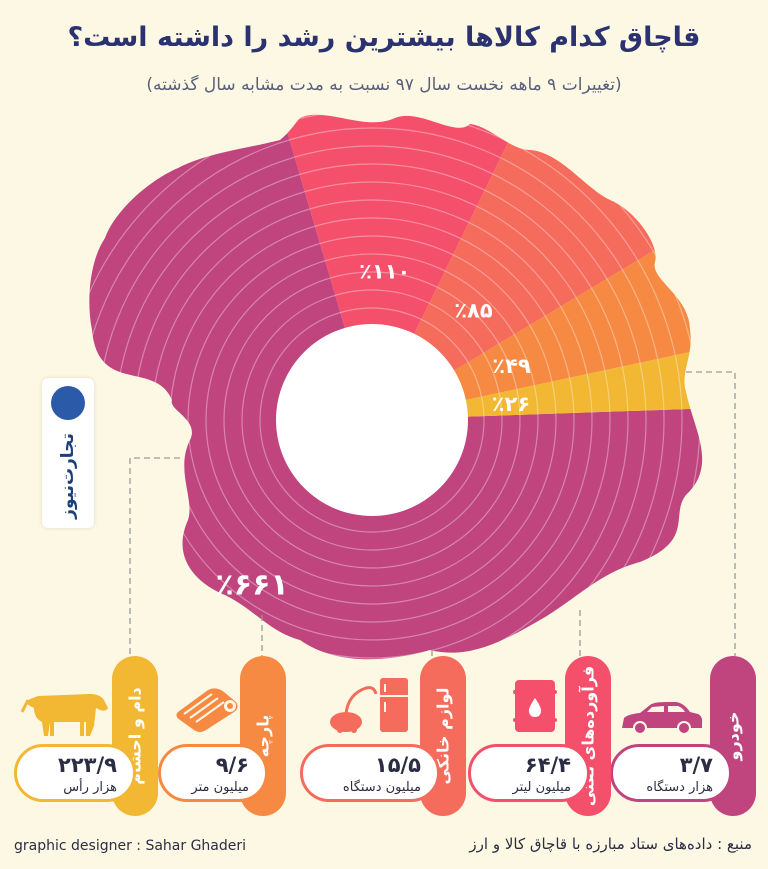 Image resolution: width=768 pixels, height=869 pixels. I want to click on home-appliance-icon, so click(369, 705).